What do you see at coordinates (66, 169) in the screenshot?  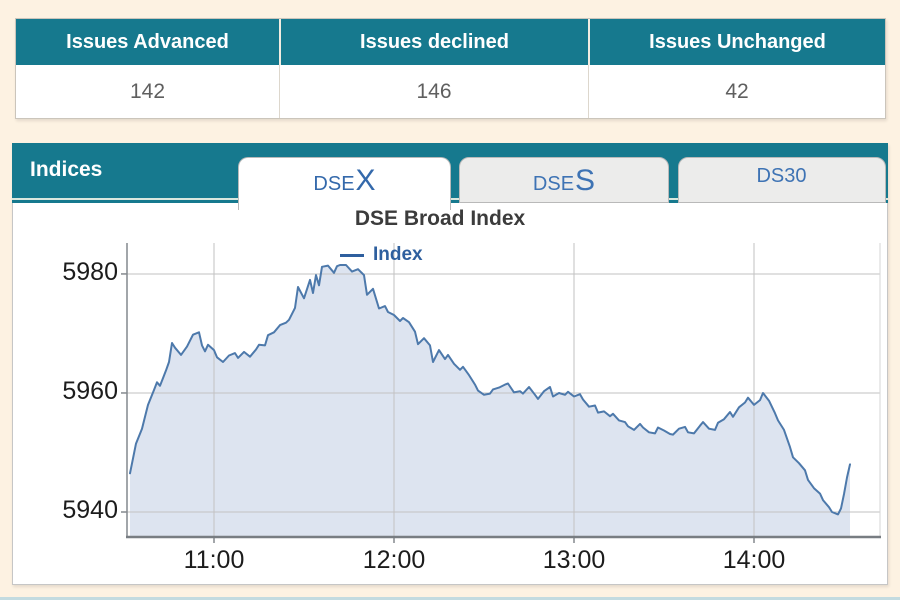 I see `indices-title: Indices` at bounding box center [66, 169].